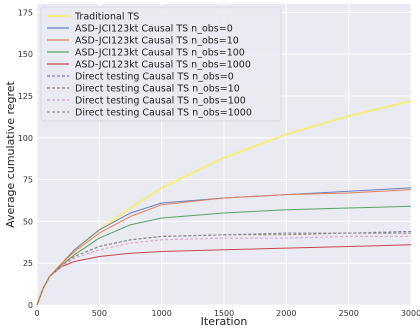 This screenshot has width=420, height=329. What do you see at coordinates (28, 263) in the screenshot?
I see `y-tick-label: 25` at bounding box center [28, 263].